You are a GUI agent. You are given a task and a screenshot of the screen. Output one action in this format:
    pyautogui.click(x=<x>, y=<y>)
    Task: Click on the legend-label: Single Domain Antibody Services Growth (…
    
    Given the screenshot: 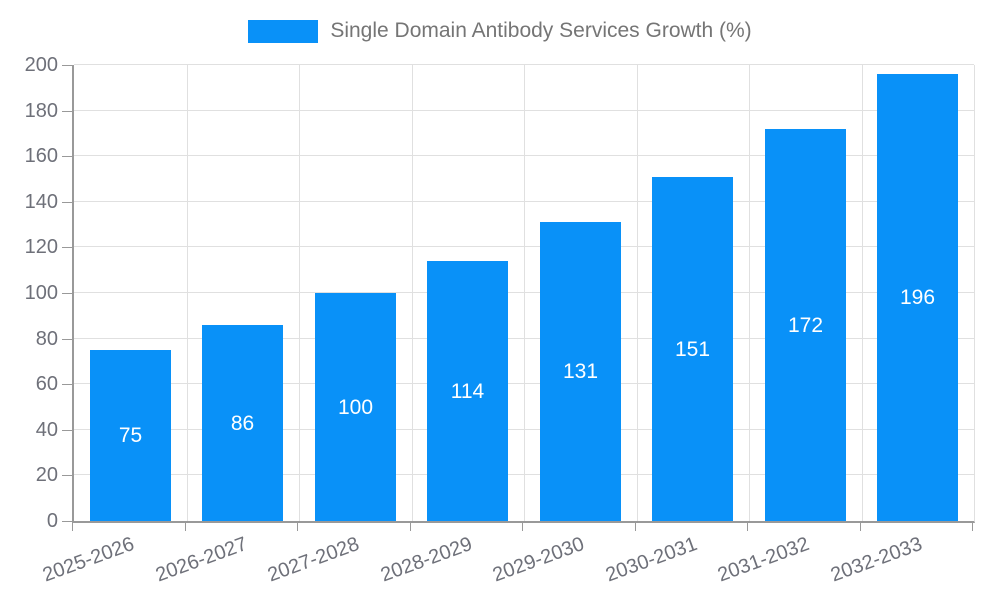 What is the action you would take?
    pyautogui.click(x=541, y=30)
    